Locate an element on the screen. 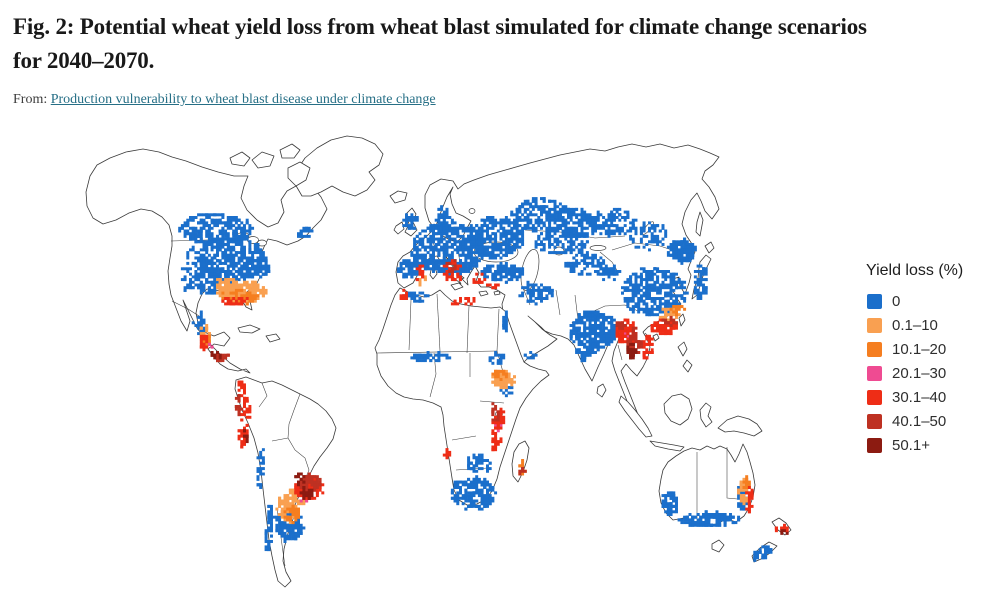  dot-cluster-anatolia-spots is located at coordinates (493, 286).